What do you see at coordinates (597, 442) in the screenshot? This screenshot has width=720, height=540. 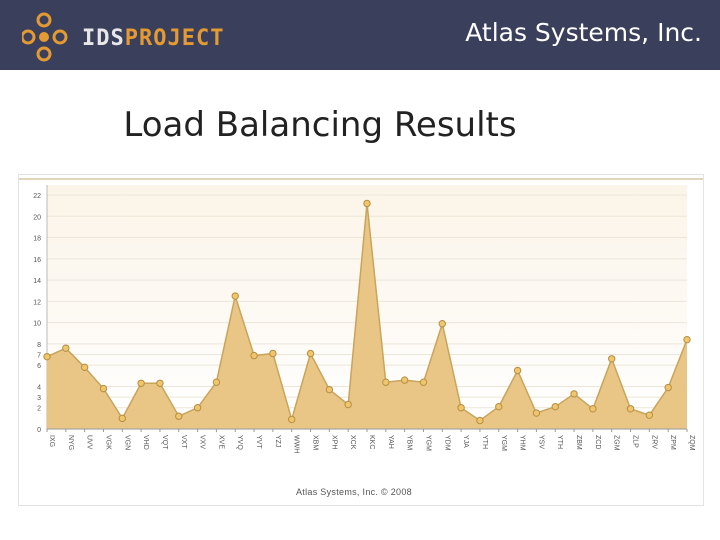 I see `x-tick-label: ZCD` at bounding box center [597, 442].